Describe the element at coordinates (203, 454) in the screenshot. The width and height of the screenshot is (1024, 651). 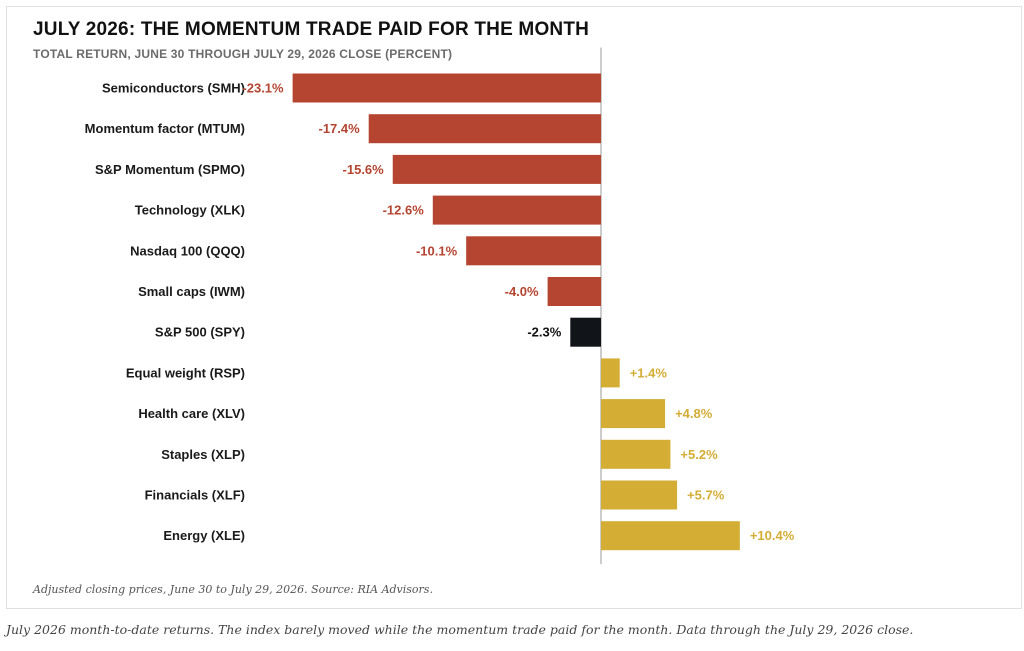
I see `category-label: Staples (XLP)` at that location.